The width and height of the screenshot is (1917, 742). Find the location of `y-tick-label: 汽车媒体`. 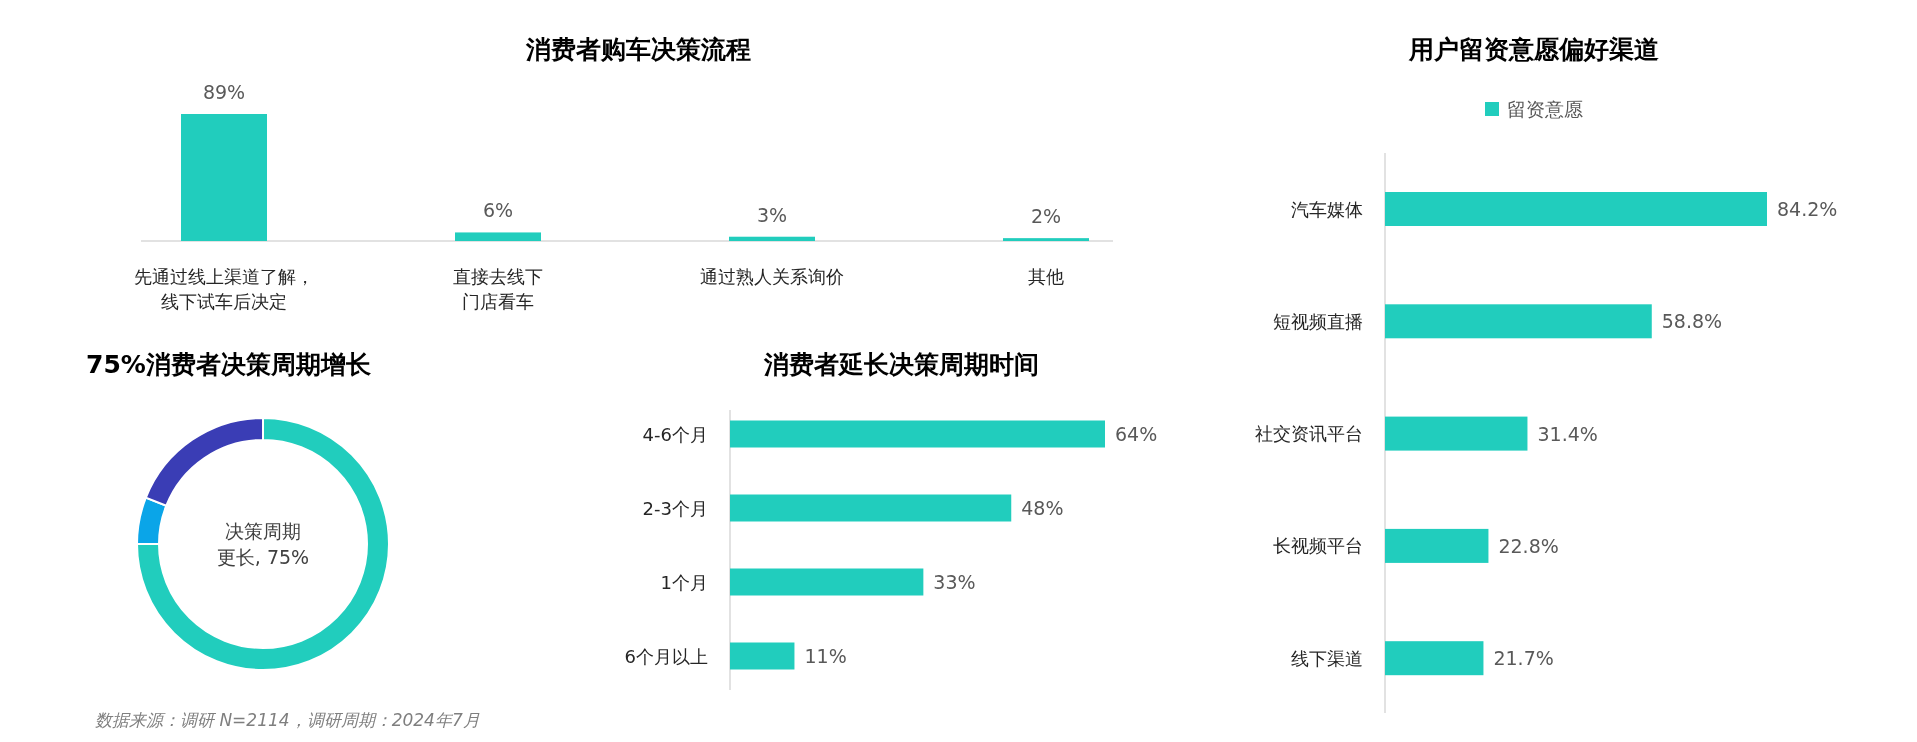

y-tick-label: 汽车媒体 is located at coordinates (1327, 209).